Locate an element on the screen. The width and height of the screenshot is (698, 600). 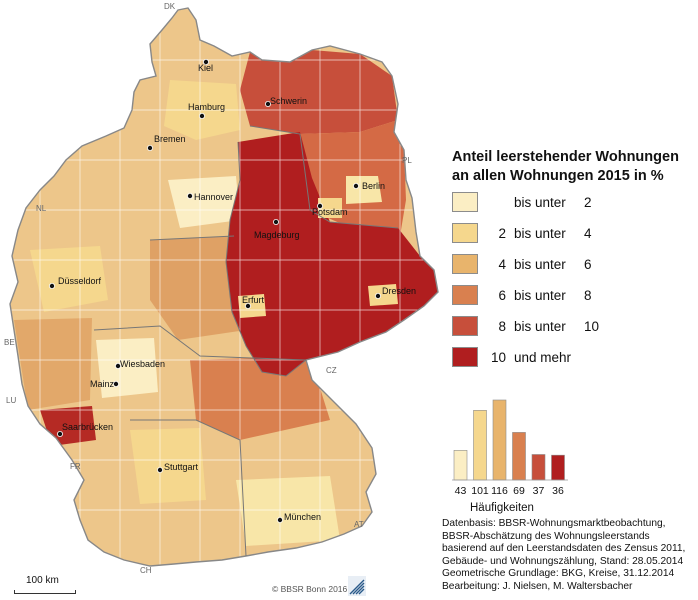
city-label-stuttgart: Stuttgart is located at coordinates (181, 467).